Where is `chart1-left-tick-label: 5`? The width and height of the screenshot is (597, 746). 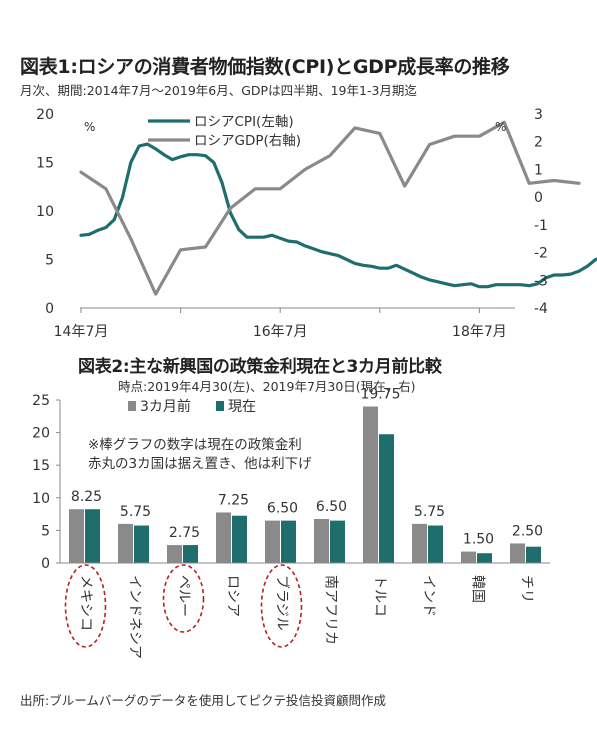 chart1-left-tick-label: 5 is located at coordinates (49, 261).